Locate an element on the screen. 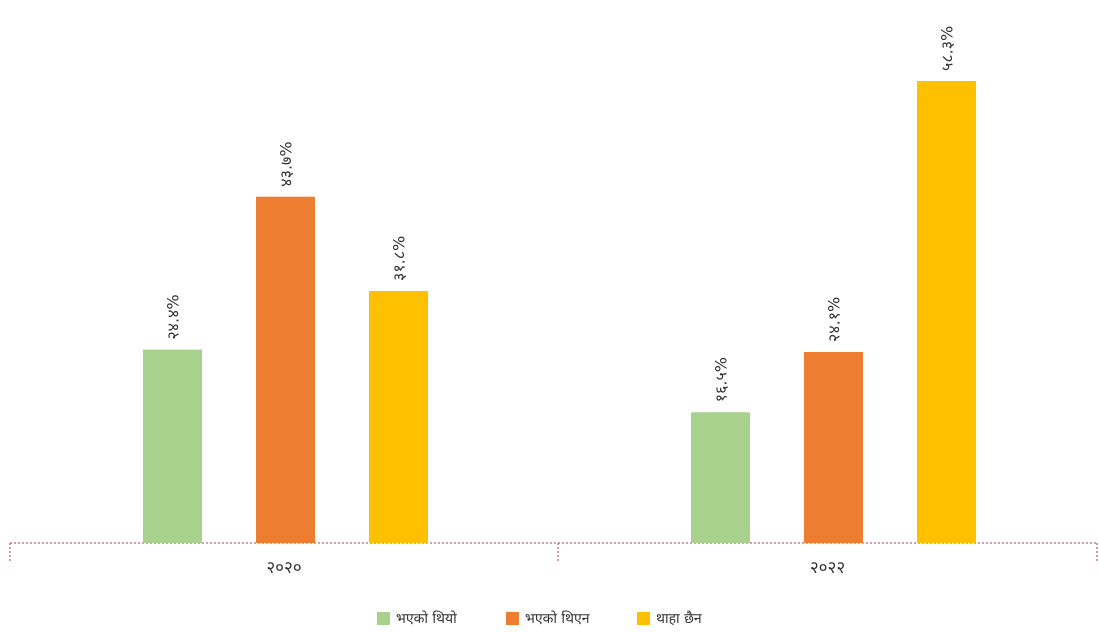 This screenshot has height=632, width=1099. legend-item-0: भएको थियो is located at coordinates (417, 618).